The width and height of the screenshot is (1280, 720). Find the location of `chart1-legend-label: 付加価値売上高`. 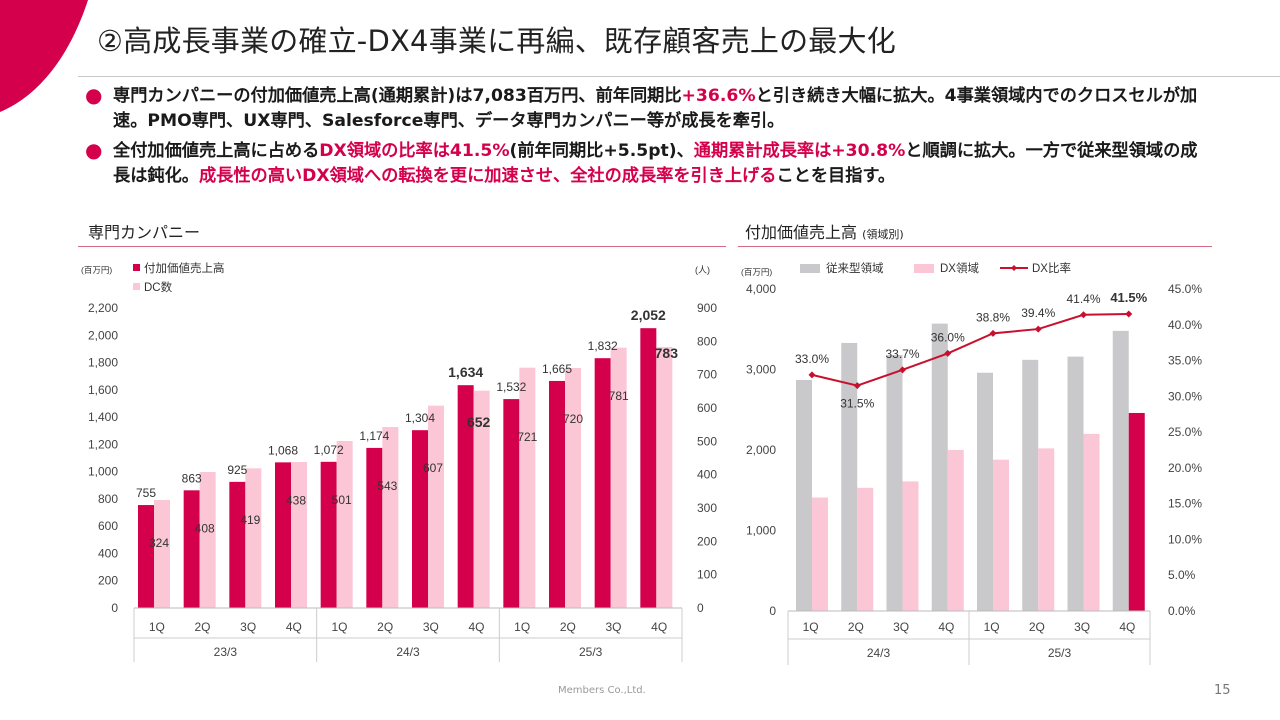

chart1-legend-label: 付加価値売上高 is located at coordinates (184, 268).